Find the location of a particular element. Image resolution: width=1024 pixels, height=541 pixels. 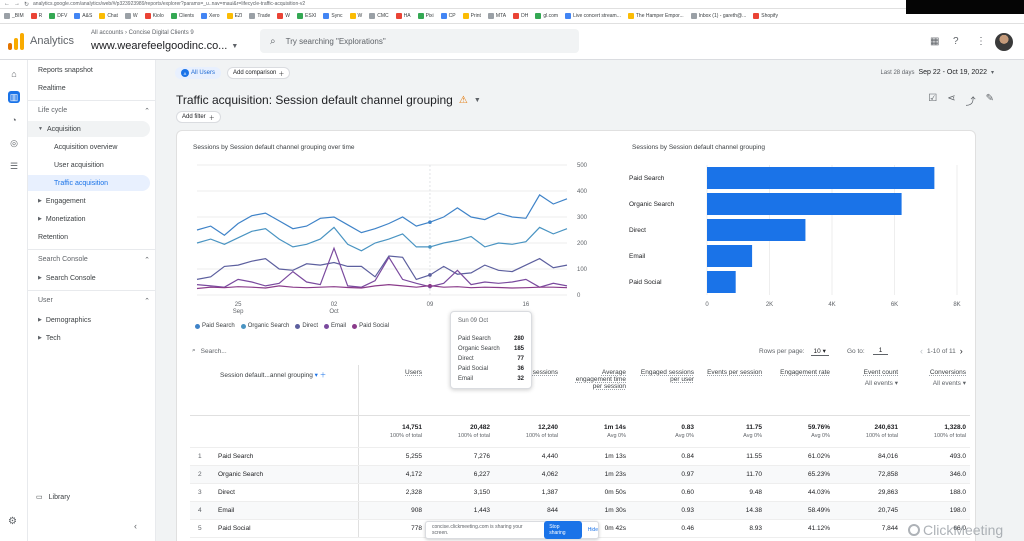

series-line-email is located at coordinates (382, 267).